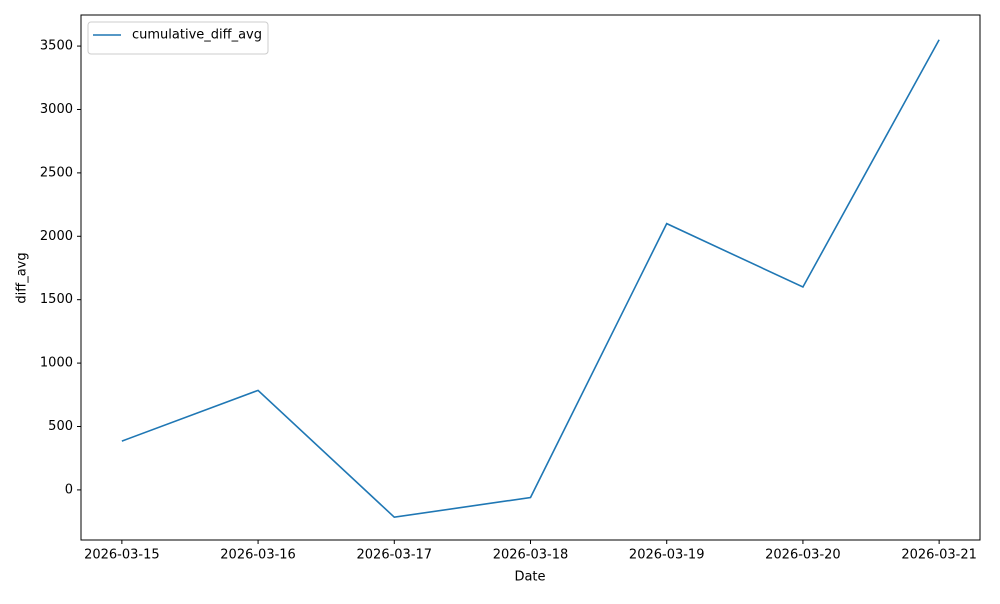 This screenshot has height=604, width=1000. Describe the element at coordinates (56, 363) in the screenshot. I see `y-tick-label: 1000` at that location.